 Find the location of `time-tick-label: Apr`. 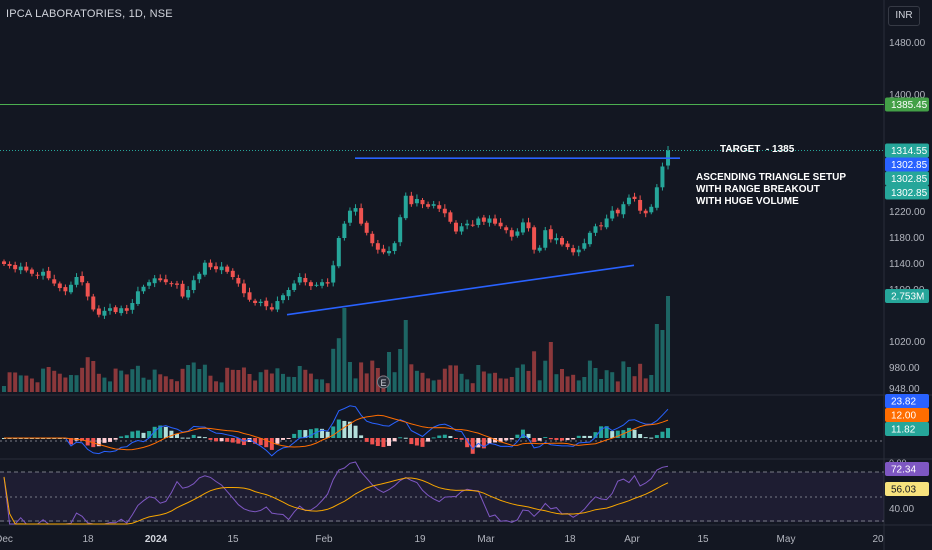

time-tick-label: Apr is located at coordinates (632, 539).